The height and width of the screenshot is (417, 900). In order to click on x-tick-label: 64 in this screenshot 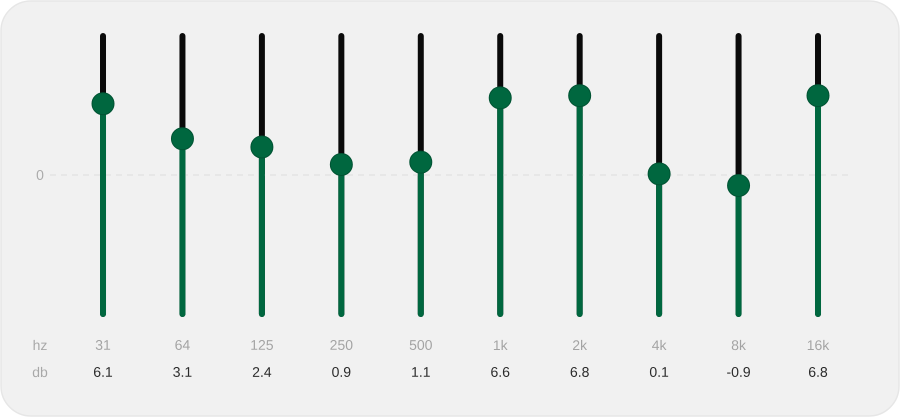, I will do `click(182, 345)`.